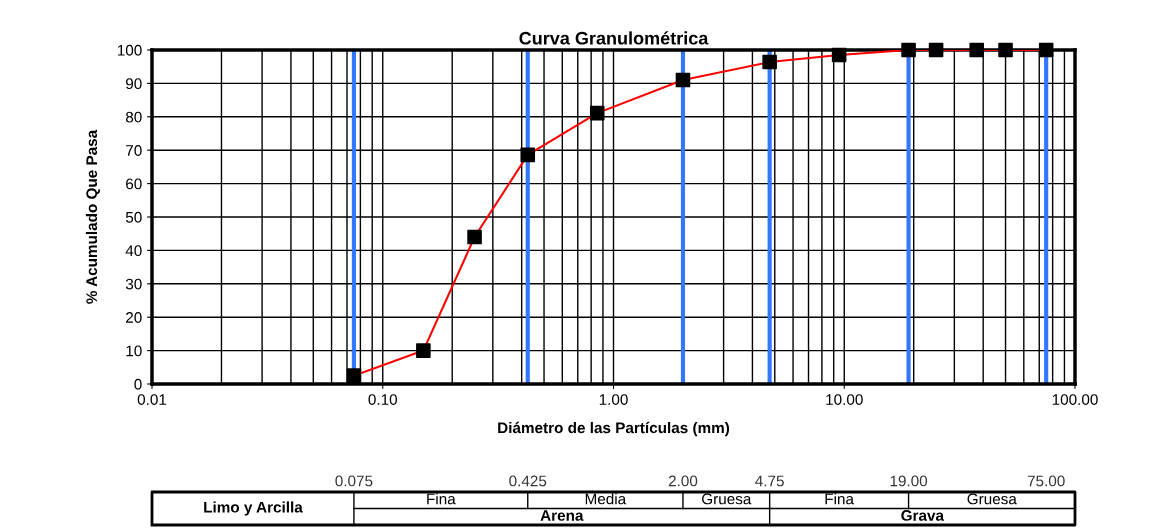  What do you see at coordinates (683, 481) in the screenshot?
I see `text: 2.00` at bounding box center [683, 481].